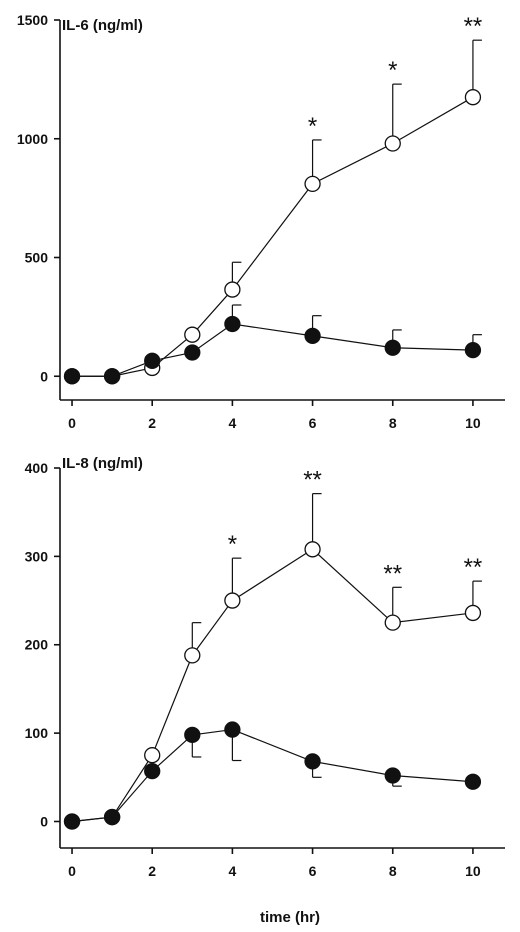  Describe the element at coordinates (44, 376) in the screenshot. I see `il6-y-tick-label: 0` at that location.